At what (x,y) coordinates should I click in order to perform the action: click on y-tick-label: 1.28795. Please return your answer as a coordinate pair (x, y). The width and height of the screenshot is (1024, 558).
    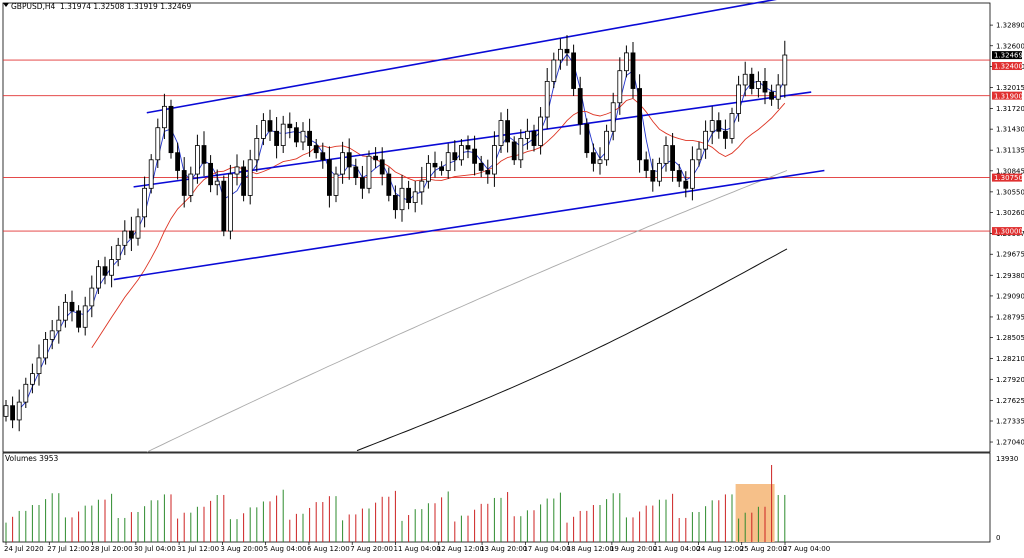
    Looking at the image, I should click on (1010, 317).